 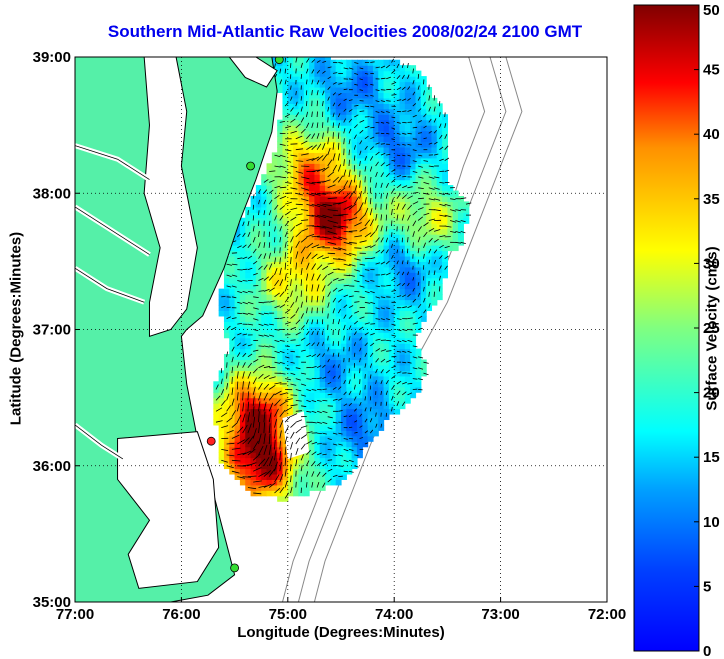 I want to click on colorbar-tick-label: 5, so click(x=707, y=586).